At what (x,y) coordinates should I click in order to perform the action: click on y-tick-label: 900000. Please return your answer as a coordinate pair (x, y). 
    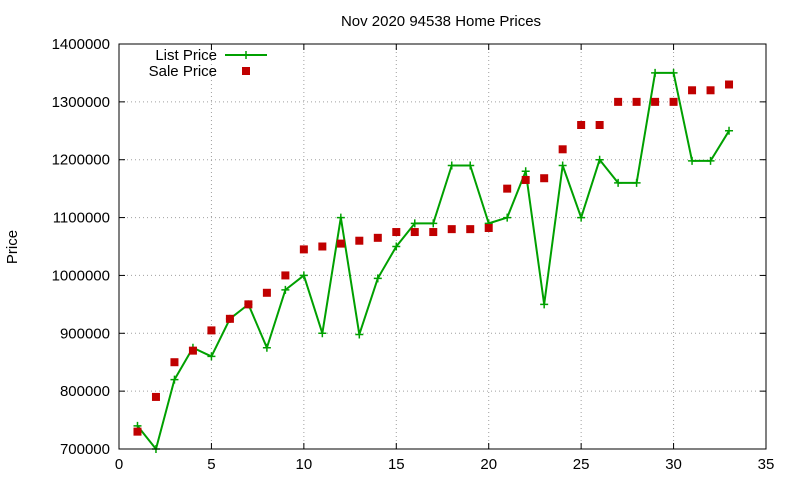
    Looking at the image, I should click on (85, 333).